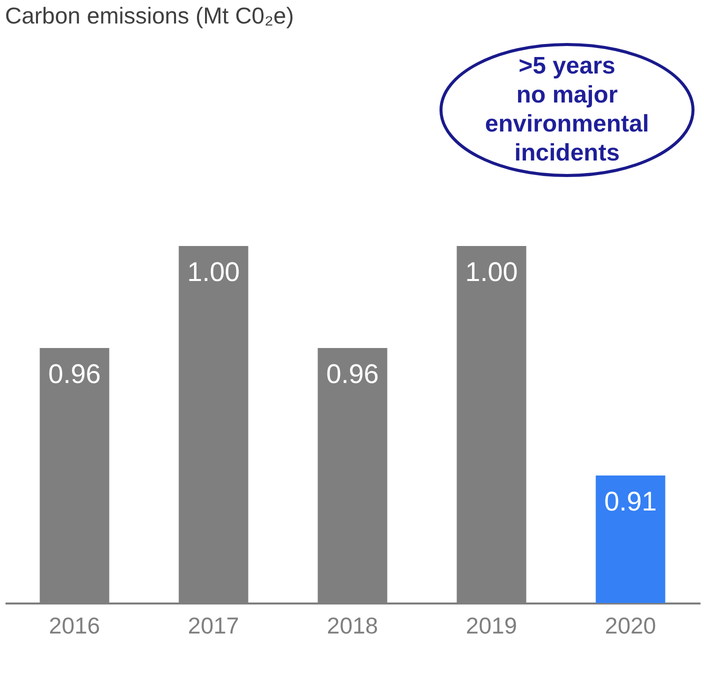 The height and width of the screenshot is (680, 704). What do you see at coordinates (492, 625) in the screenshot?
I see `x-tick-label: 2019` at bounding box center [492, 625].